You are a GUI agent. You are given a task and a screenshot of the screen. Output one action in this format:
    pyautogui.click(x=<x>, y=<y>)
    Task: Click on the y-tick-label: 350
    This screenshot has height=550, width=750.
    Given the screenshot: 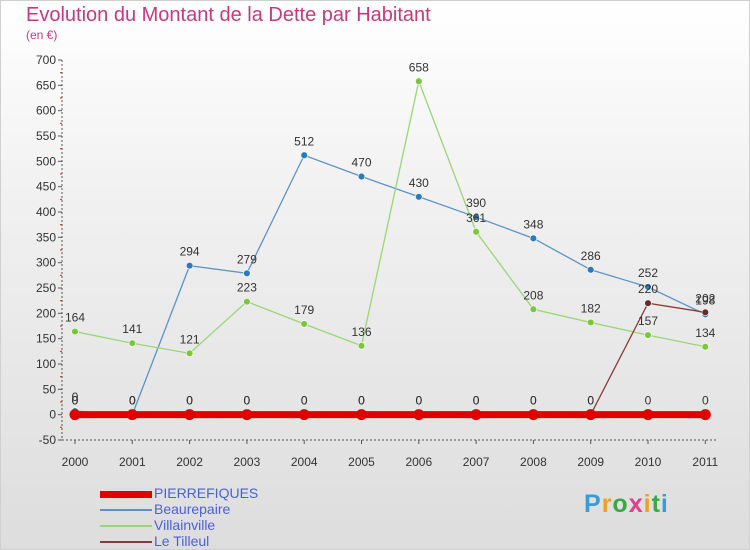 What is the action you would take?
    pyautogui.click(x=46, y=237)
    